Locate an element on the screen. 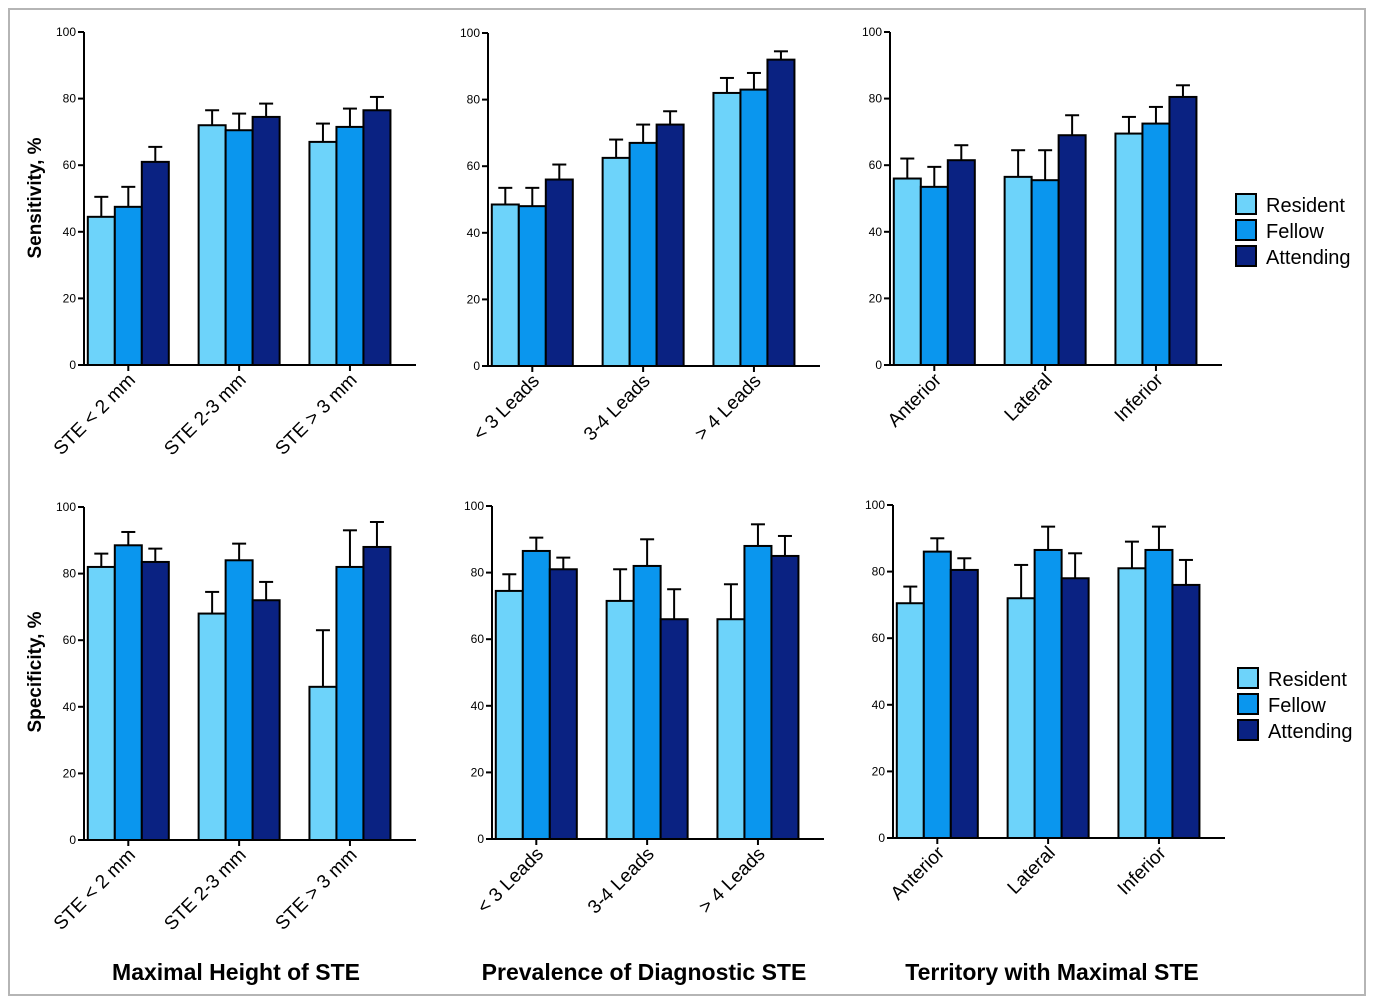 This screenshot has height=1002, width=1376. chart-panel-6: 0 20 40 60 80 100 Anterior Lateral Inferior is located at coordinates (1045, 701).